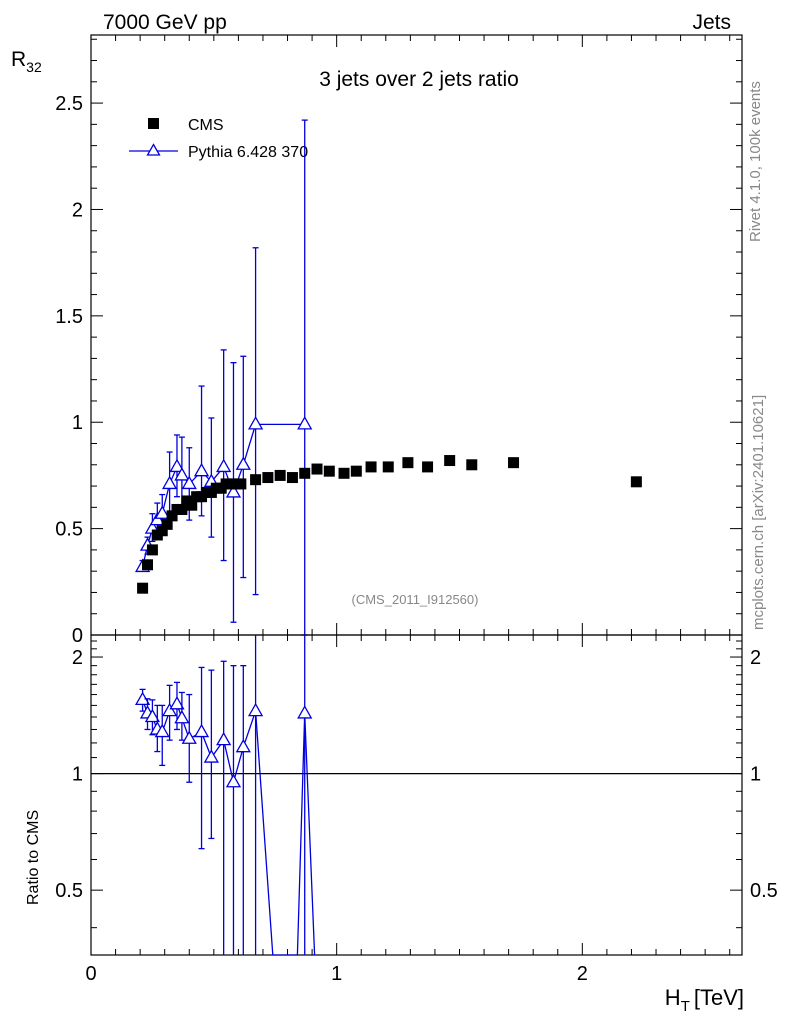 The height and width of the screenshot is (1029, 786). What do you see at coordinates (77, 775) in the screenshot?
I see `ratio-y-tick-label: 1` at bounding box center [77, 775].